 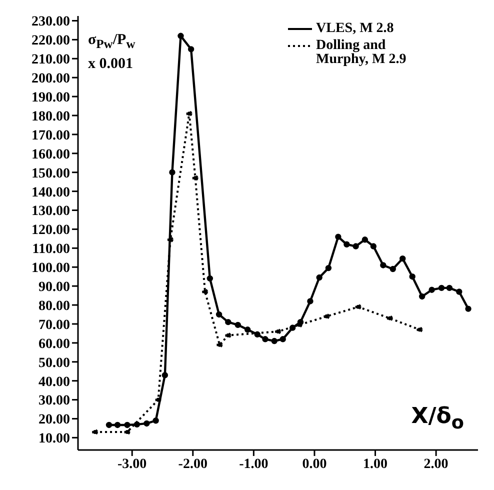 I want to click on x-tick-label: 0.00, so click(x=314, y=464).